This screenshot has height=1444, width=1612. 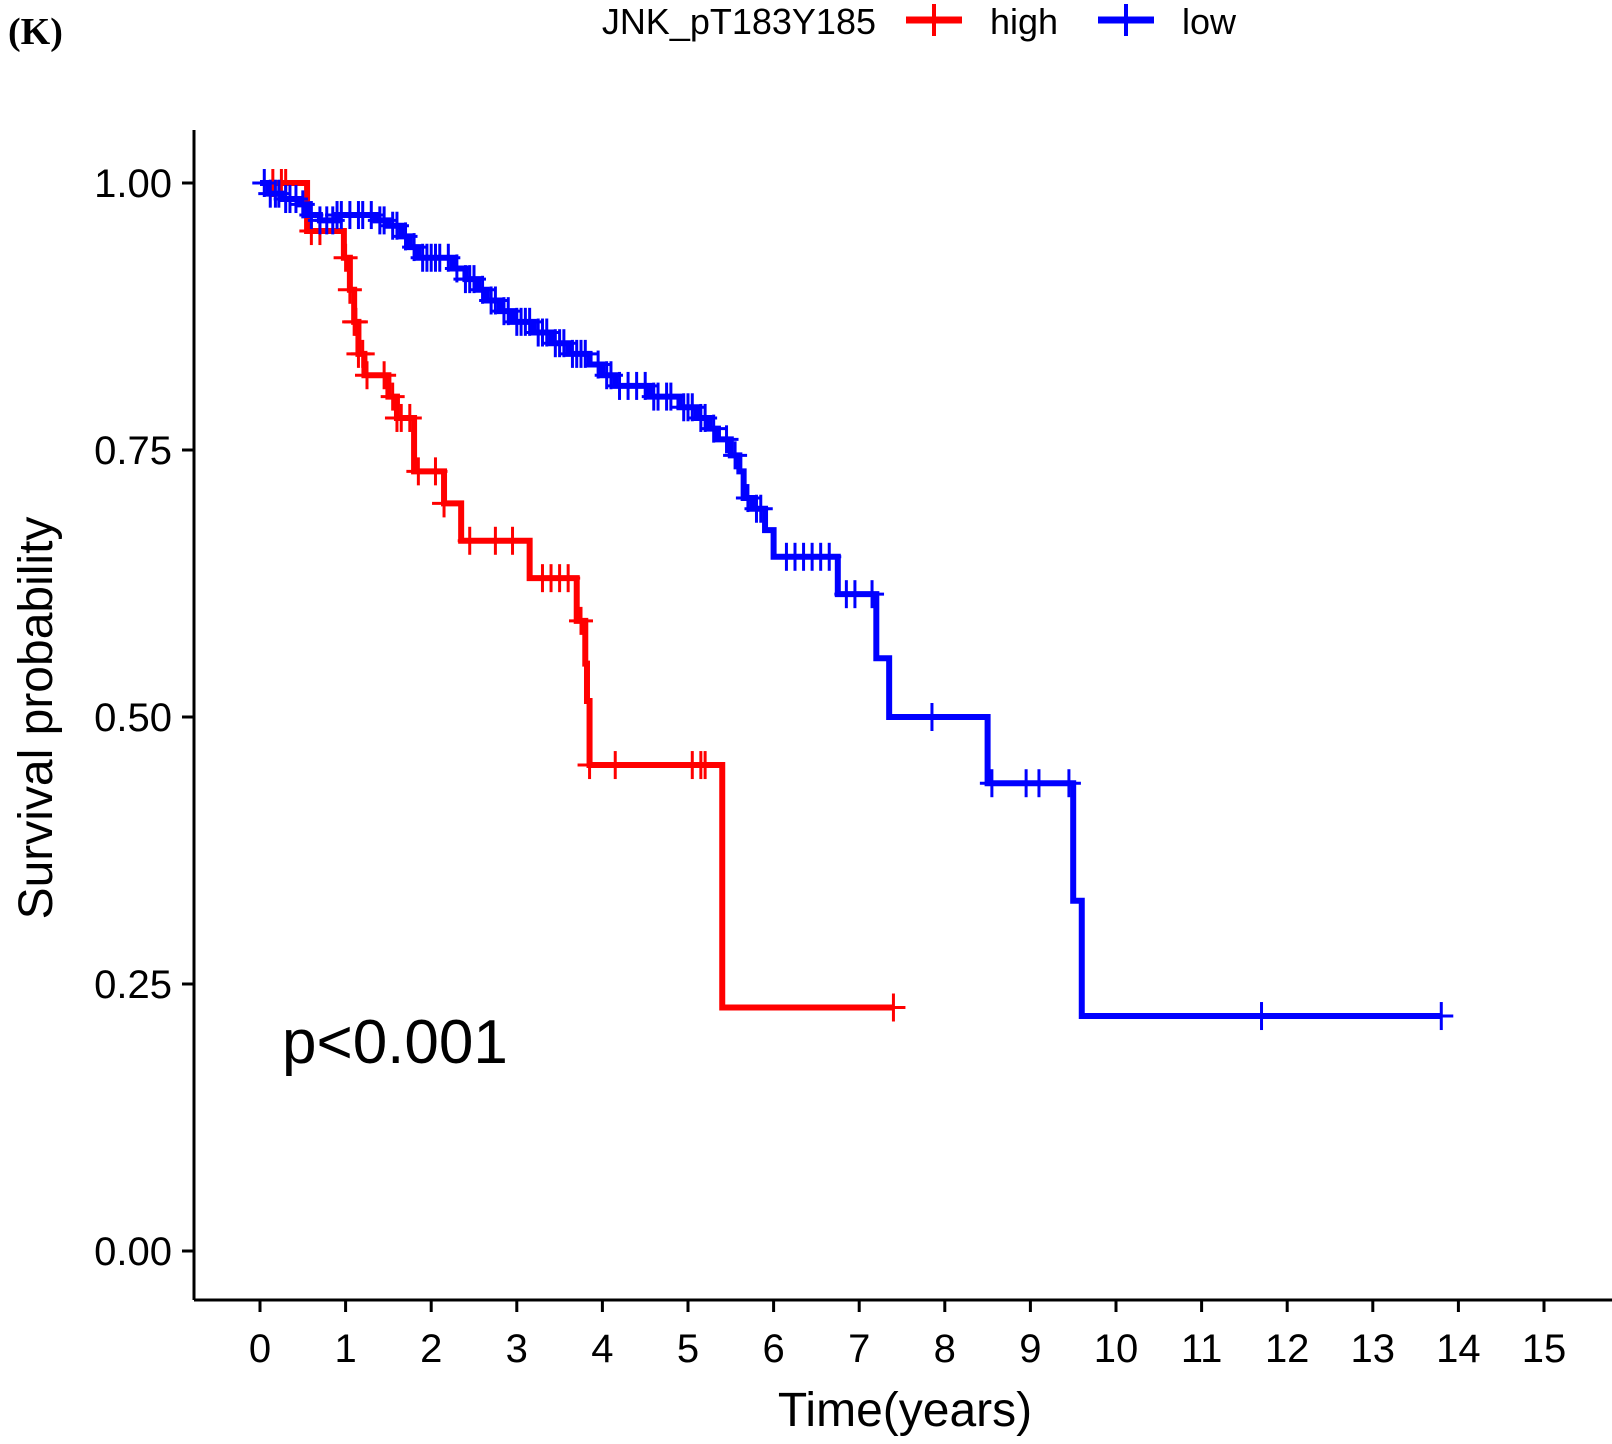 What do you see at coordinates (688, 1349) in the screenshot?
I see `x-tick-label: 5` at bounding box center [688, 1349].